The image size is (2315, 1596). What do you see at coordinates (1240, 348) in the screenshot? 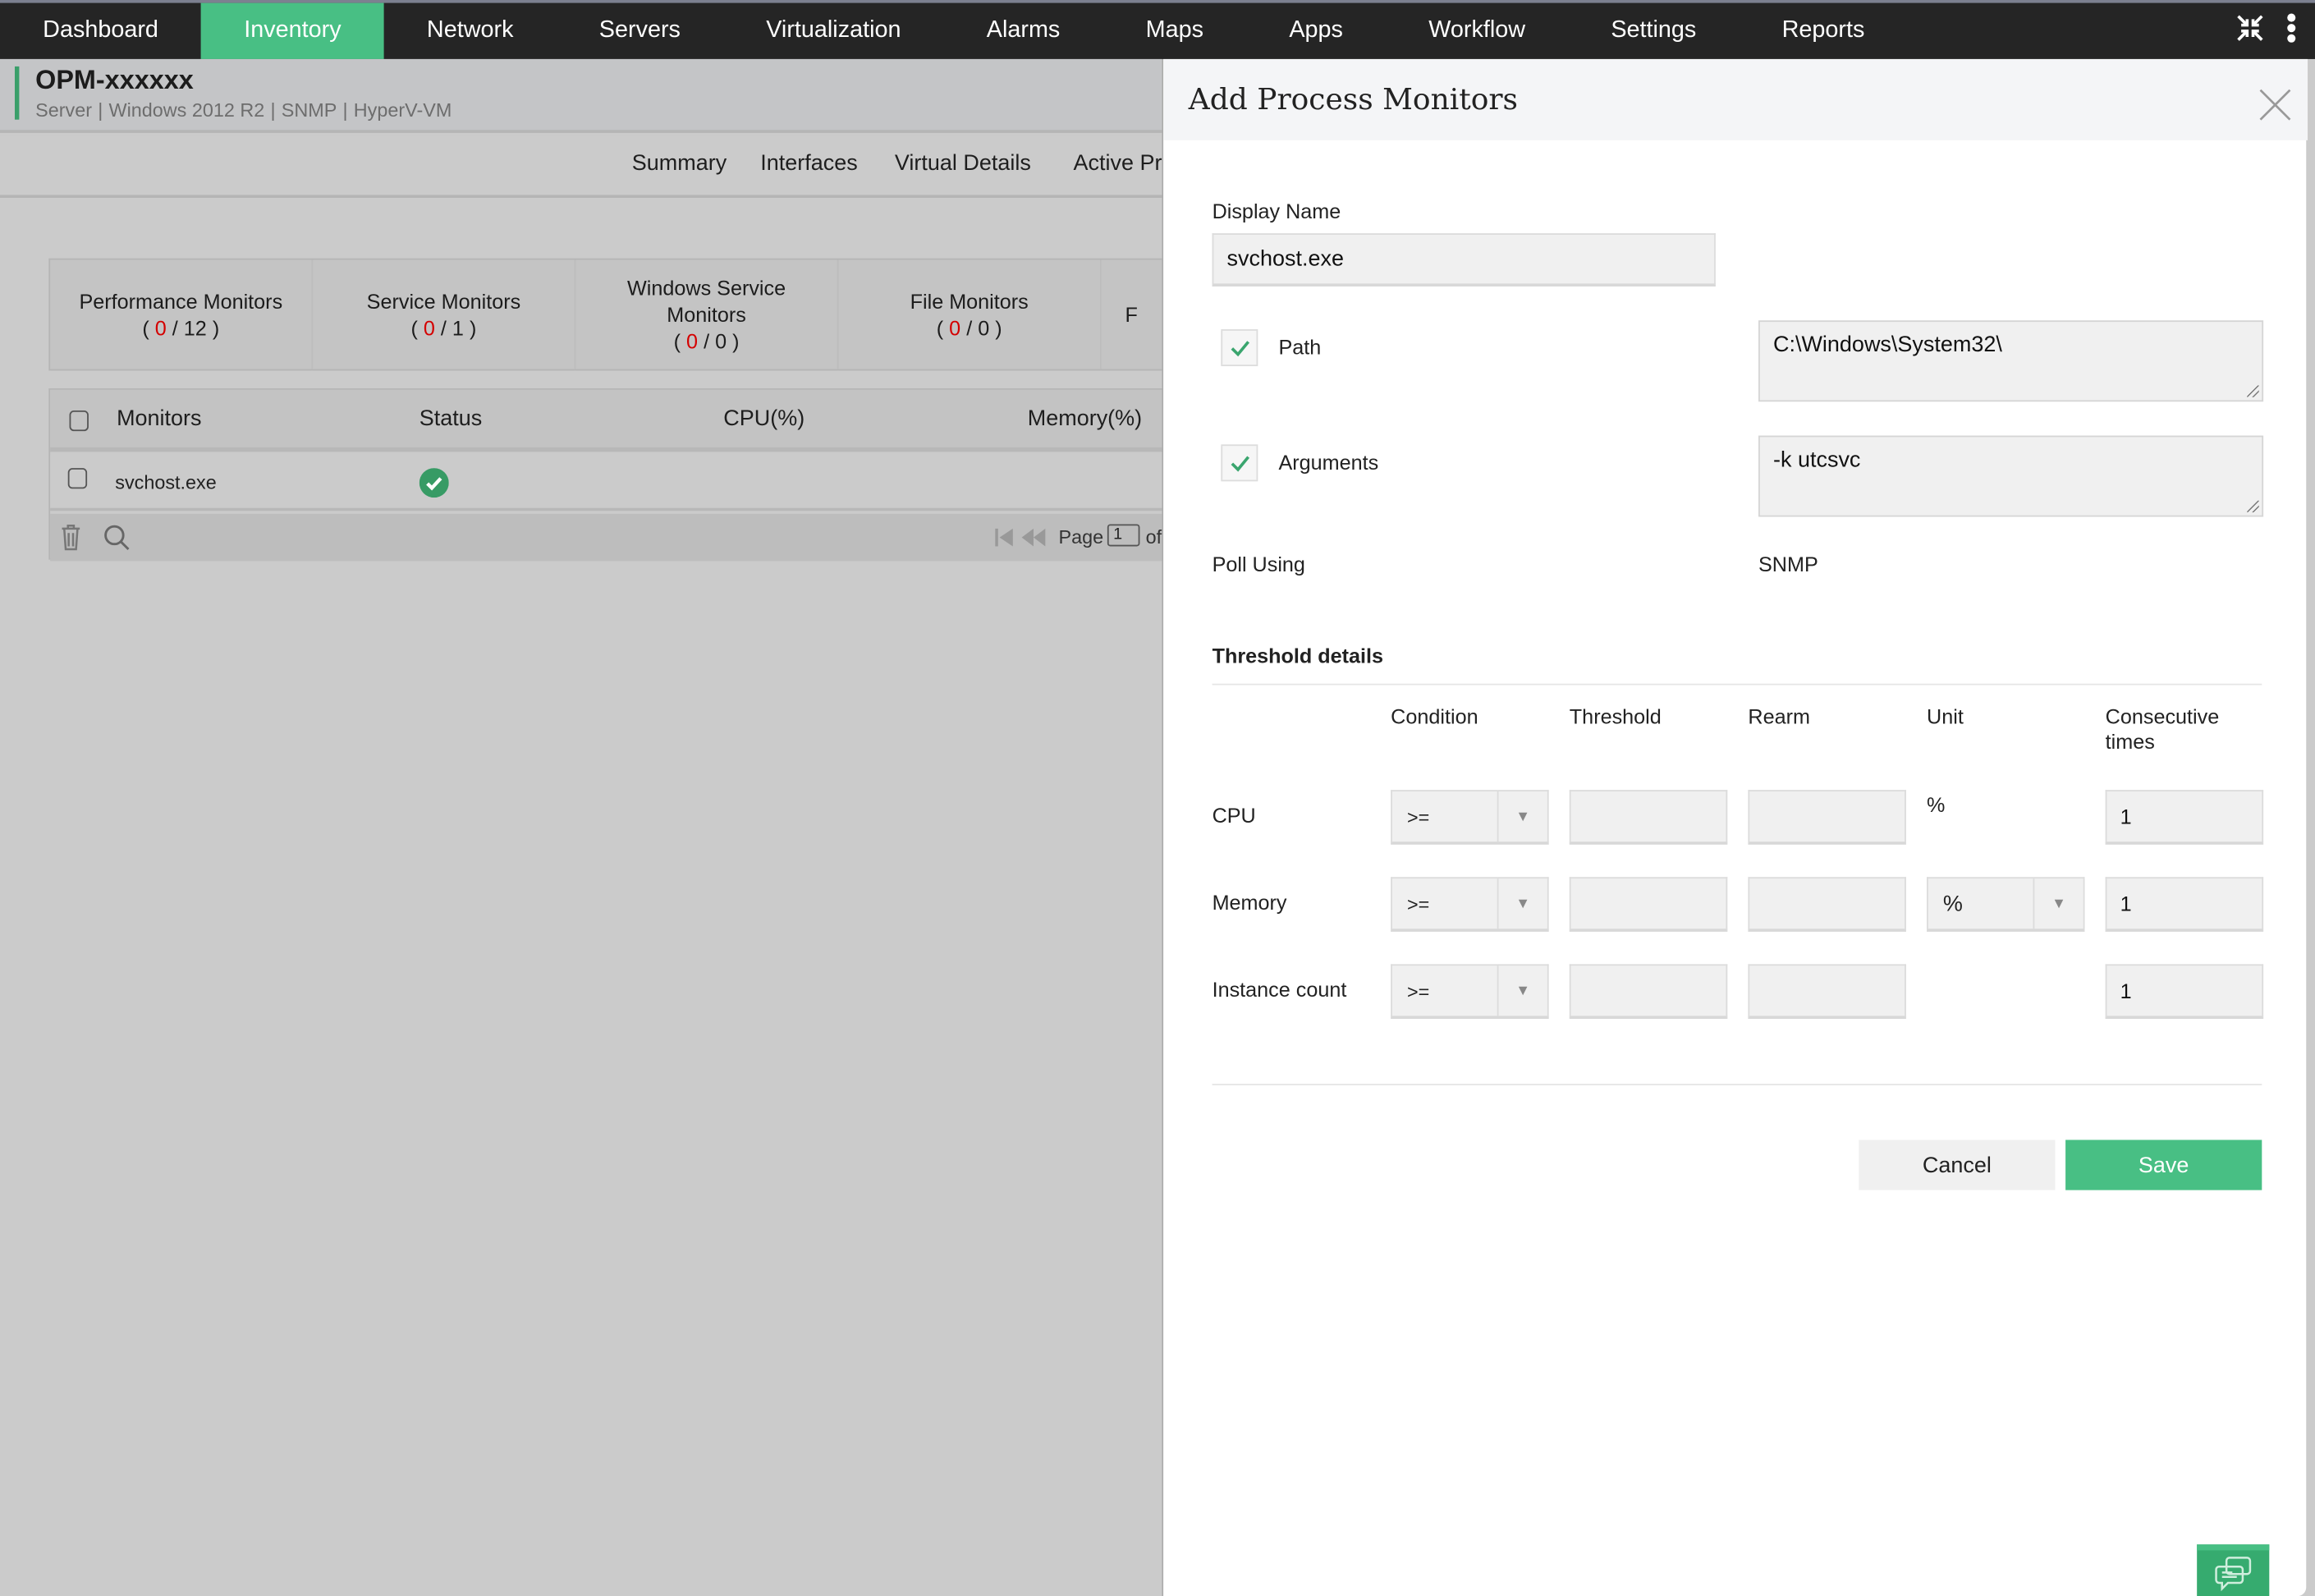
I see `path-checkbox` at bounding box center [1240, 348].